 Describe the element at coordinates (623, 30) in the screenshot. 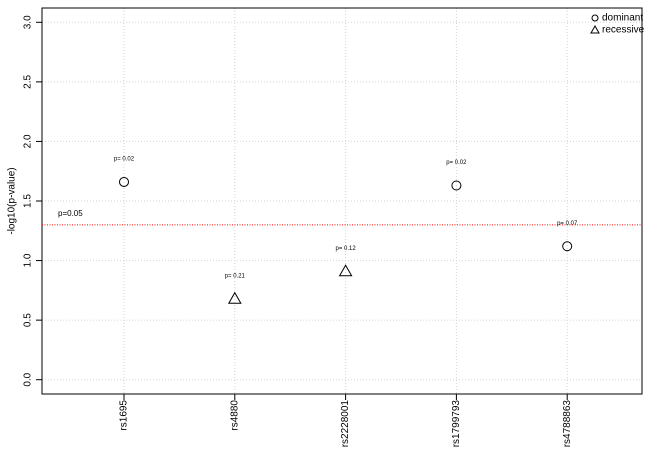

I see `legend-label: recessive` at that location.